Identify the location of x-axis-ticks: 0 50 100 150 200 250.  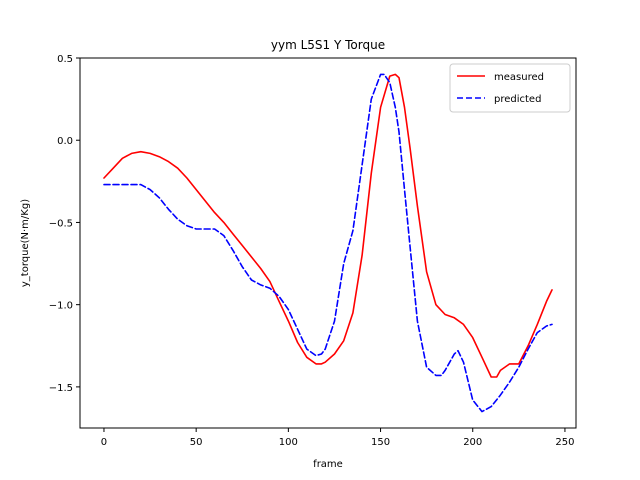
(337, 438).